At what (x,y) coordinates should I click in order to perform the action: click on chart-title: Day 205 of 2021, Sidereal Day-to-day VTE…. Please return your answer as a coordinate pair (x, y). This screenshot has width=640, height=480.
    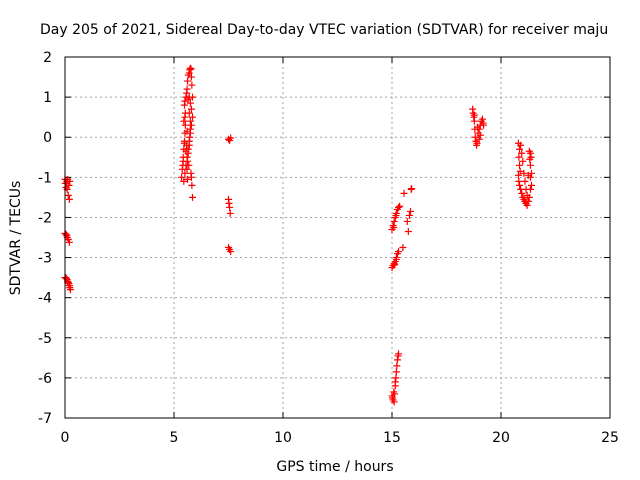
    Looking at the image, I should click on (324, 30).